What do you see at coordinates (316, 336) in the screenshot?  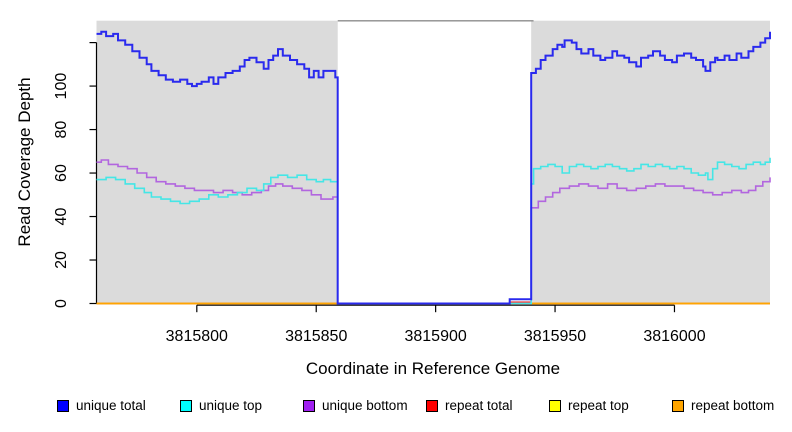 I see `x-tick-label: 3815850` at bounding box center [316, 336].